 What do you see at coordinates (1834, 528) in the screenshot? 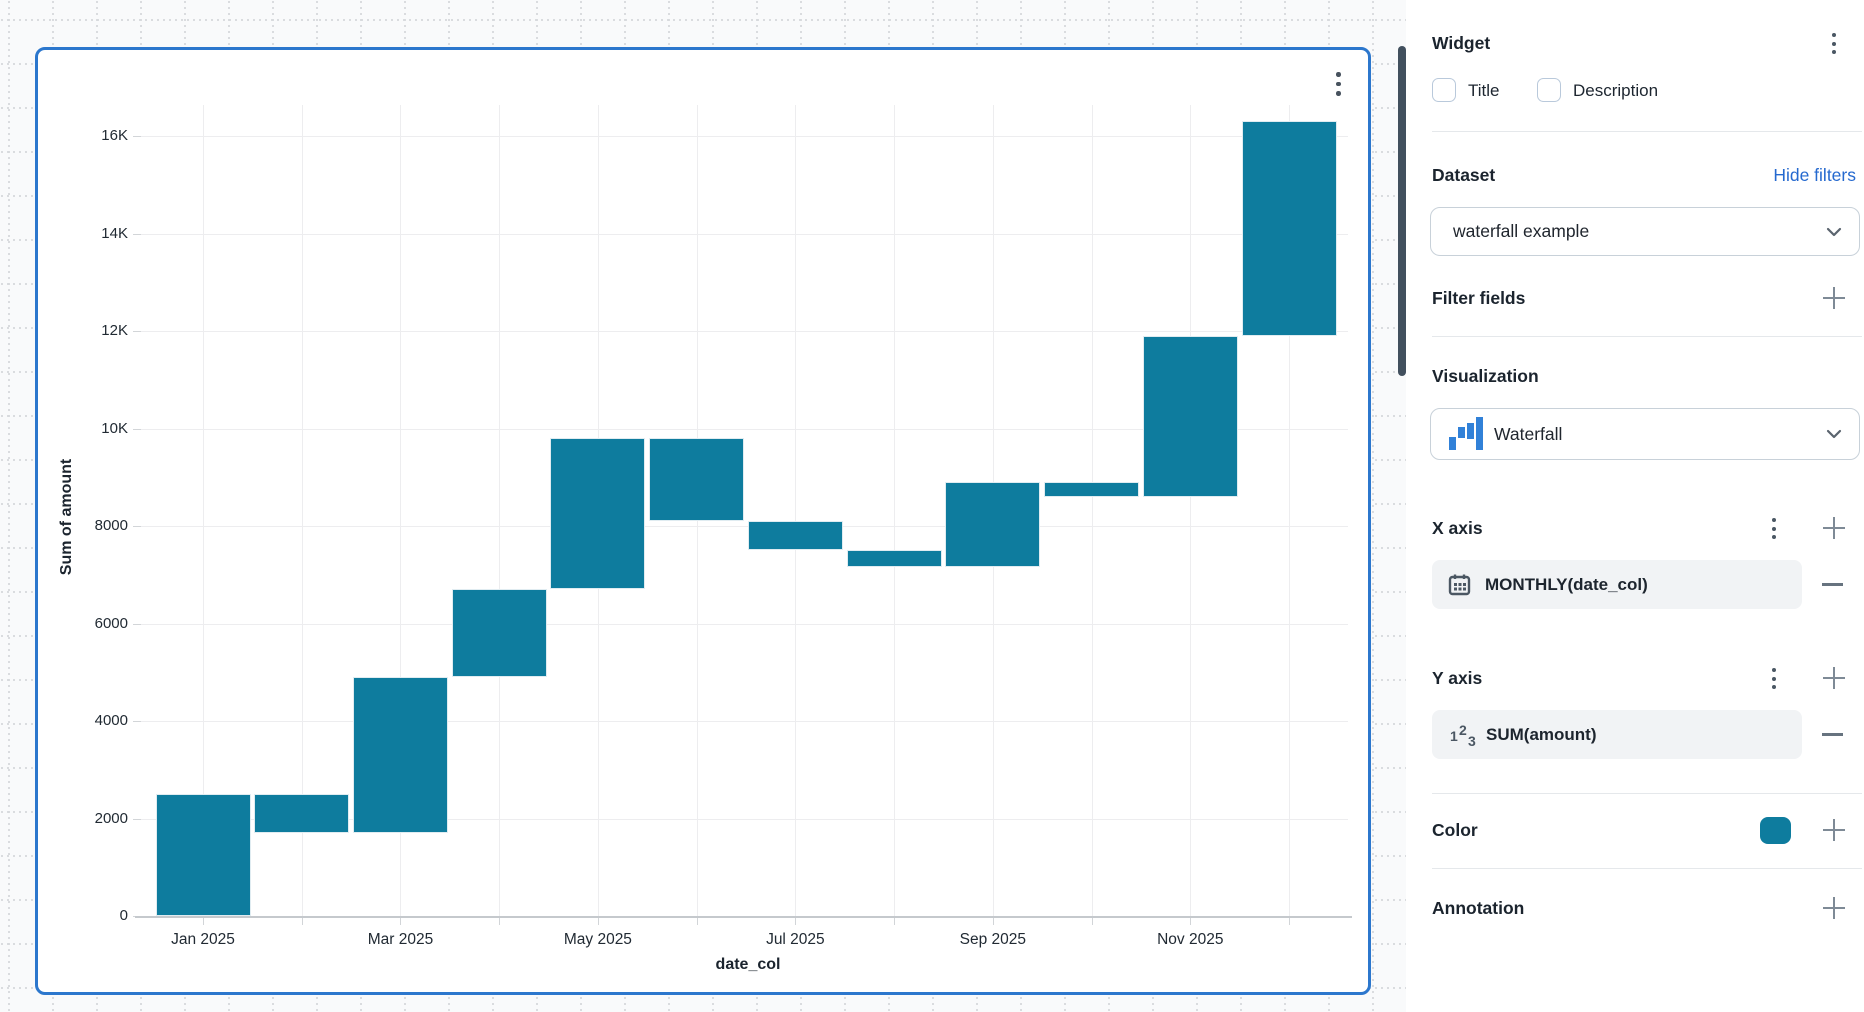
I see `x-axis-add-button` at bounding box center [1834, 528].